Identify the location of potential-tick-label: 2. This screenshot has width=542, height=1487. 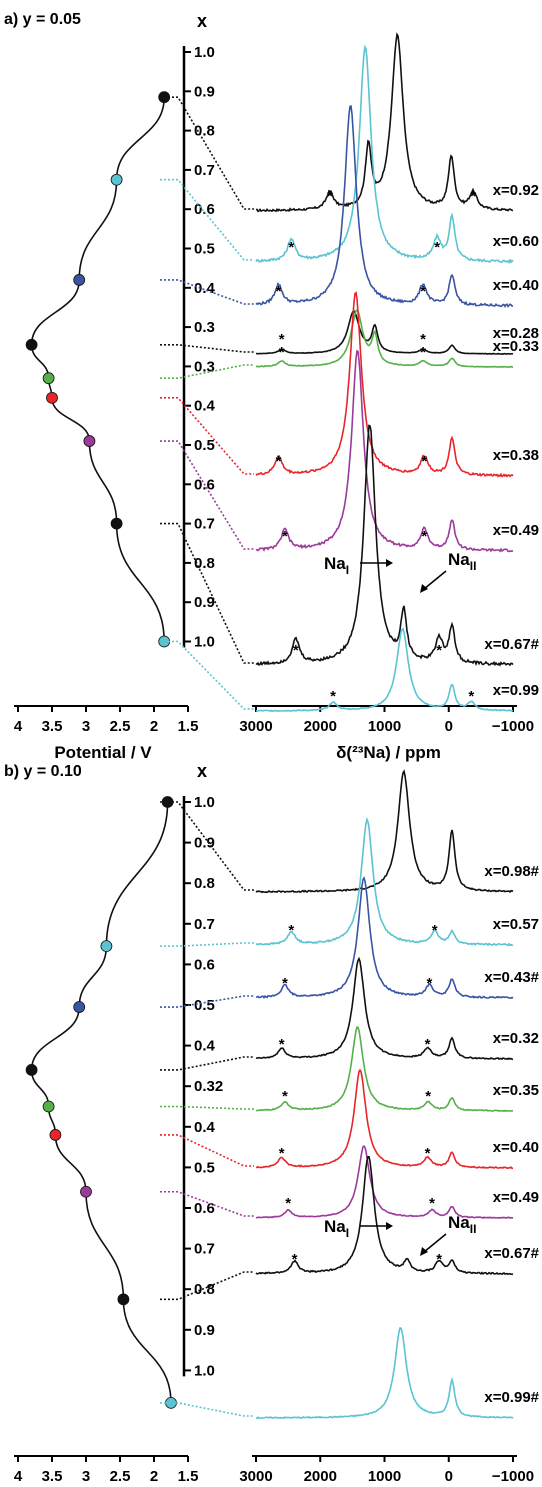
(154, 1476).